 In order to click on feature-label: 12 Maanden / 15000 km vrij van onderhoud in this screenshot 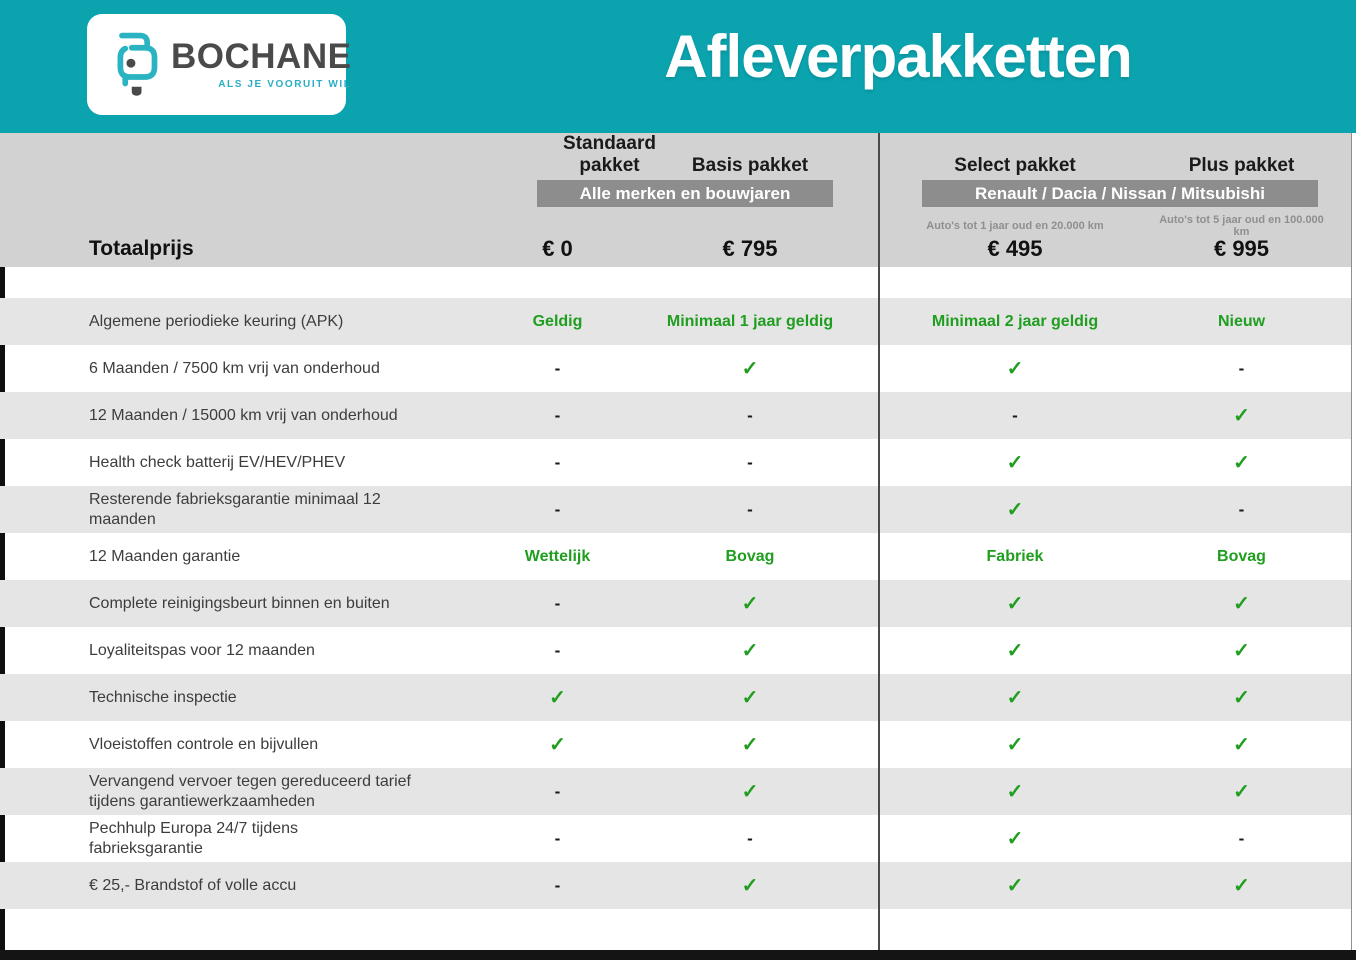, I will do `click(243, 415)`.